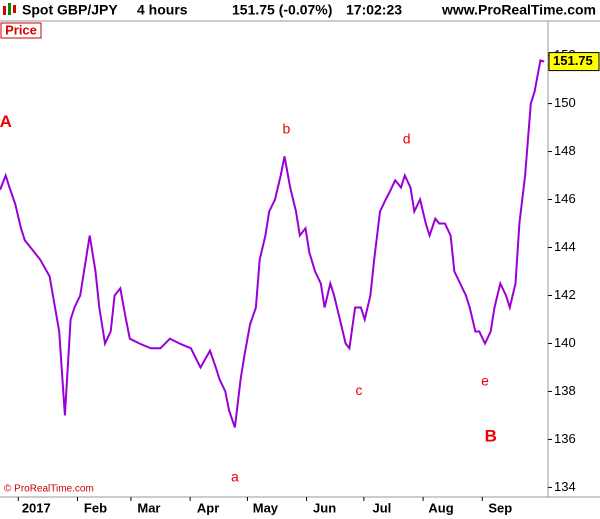 The width and height of the screenshot is (600, 519). I want to click on y-tick-label: 150, so click(565, 102).